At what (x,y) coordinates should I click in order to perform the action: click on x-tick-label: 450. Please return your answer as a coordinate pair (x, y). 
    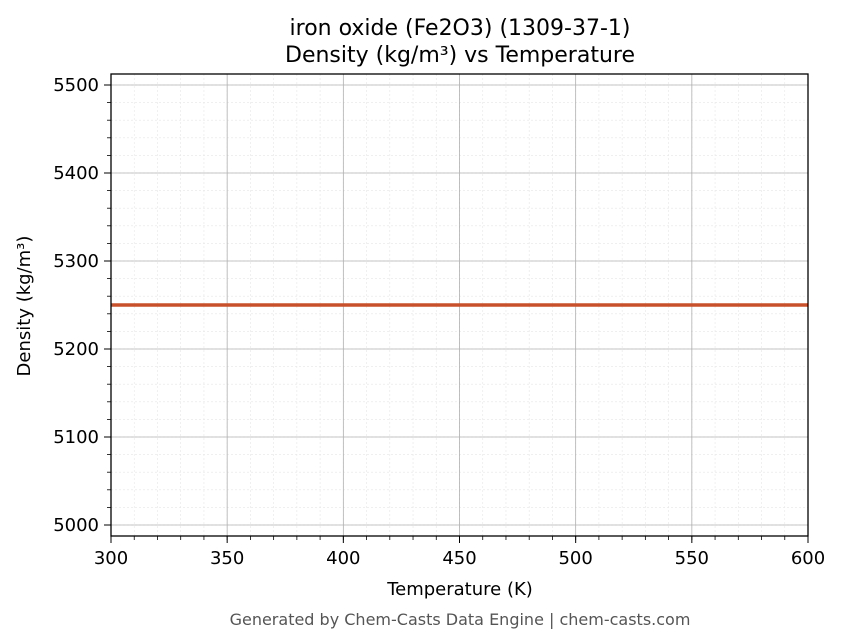
    Looking at the image, I should click on (459, 558).